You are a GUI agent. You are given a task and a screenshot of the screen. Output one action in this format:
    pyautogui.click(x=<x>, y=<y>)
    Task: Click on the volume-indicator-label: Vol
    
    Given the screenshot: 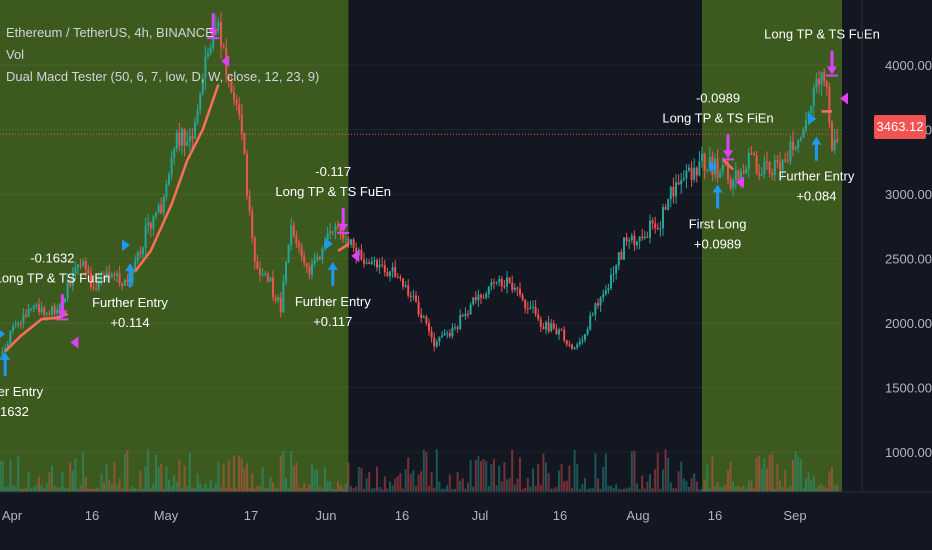 What is the action you would take?
    pyautogui.click(x=15, y=54)
    